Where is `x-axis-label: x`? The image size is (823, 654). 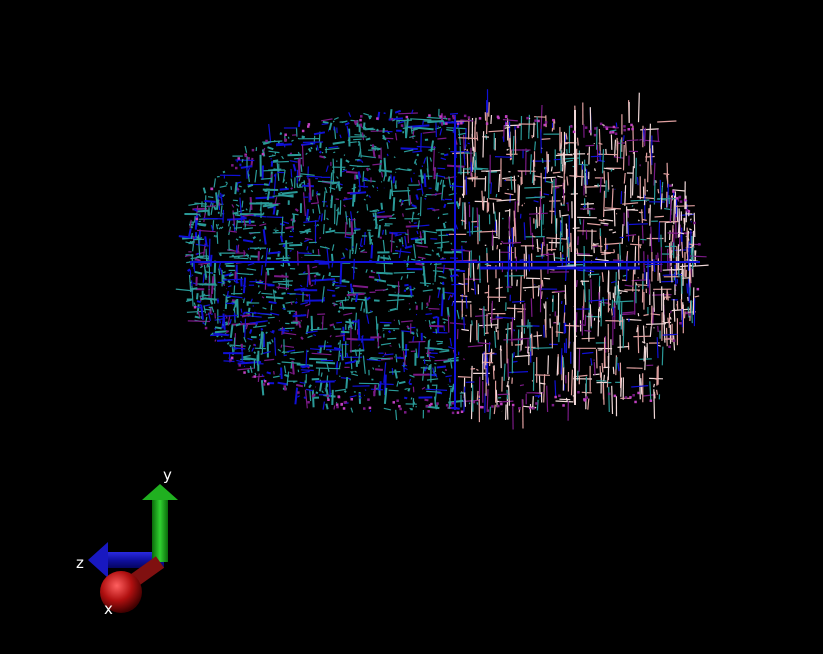
x-axis-label: x is located at coordinates (108, 609).